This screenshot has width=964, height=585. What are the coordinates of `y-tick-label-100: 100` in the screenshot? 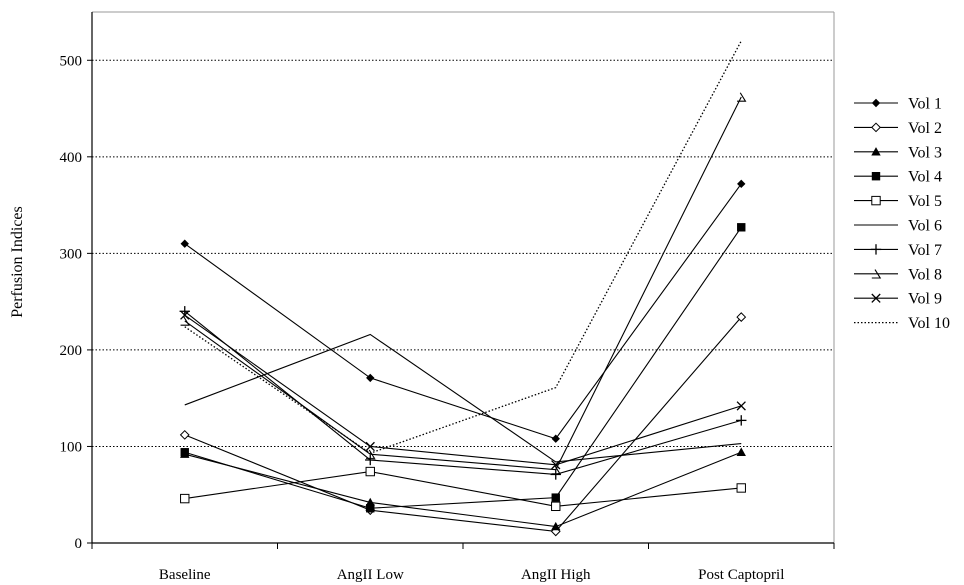 It's located at (71, 447).